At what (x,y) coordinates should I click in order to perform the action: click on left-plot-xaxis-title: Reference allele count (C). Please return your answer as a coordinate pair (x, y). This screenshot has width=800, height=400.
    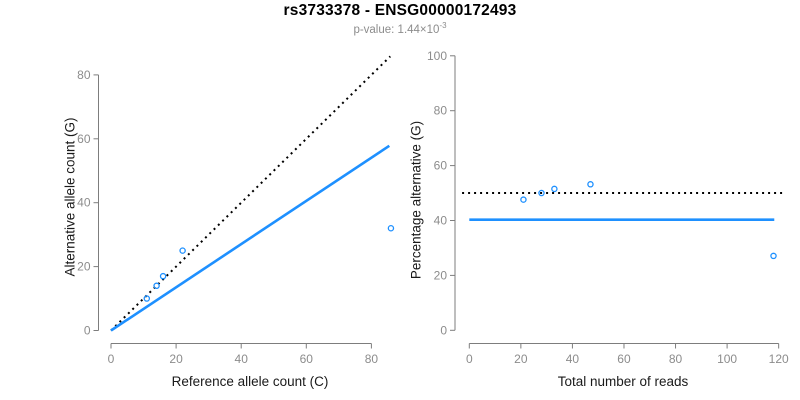
    Looking at the image, I should click on (250, 381).